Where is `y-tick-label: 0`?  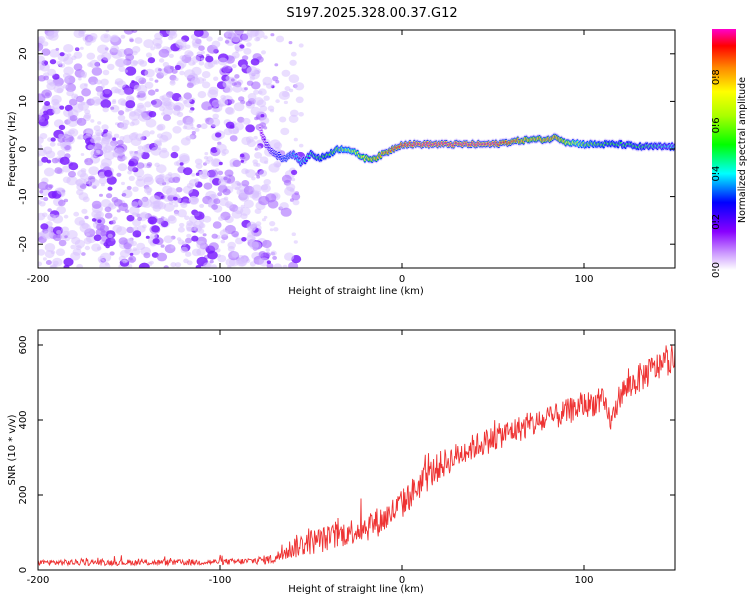
y-tick-label: 0 is located at coordinates (23, 149).